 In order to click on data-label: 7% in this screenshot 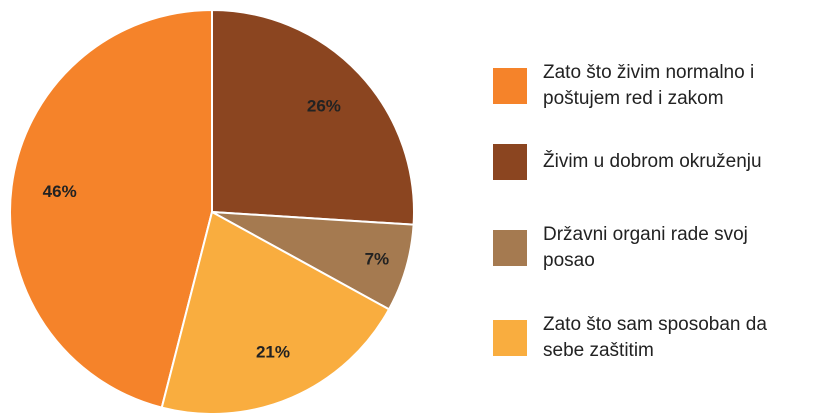, I will do `click(377, 258)`.